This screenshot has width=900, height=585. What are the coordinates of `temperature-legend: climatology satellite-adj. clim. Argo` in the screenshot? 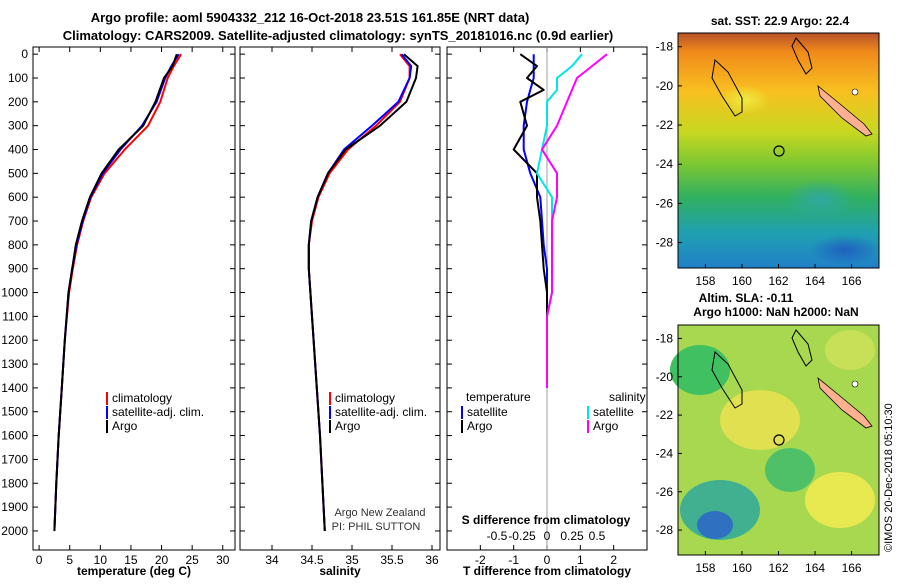 It's located at (155, 412).